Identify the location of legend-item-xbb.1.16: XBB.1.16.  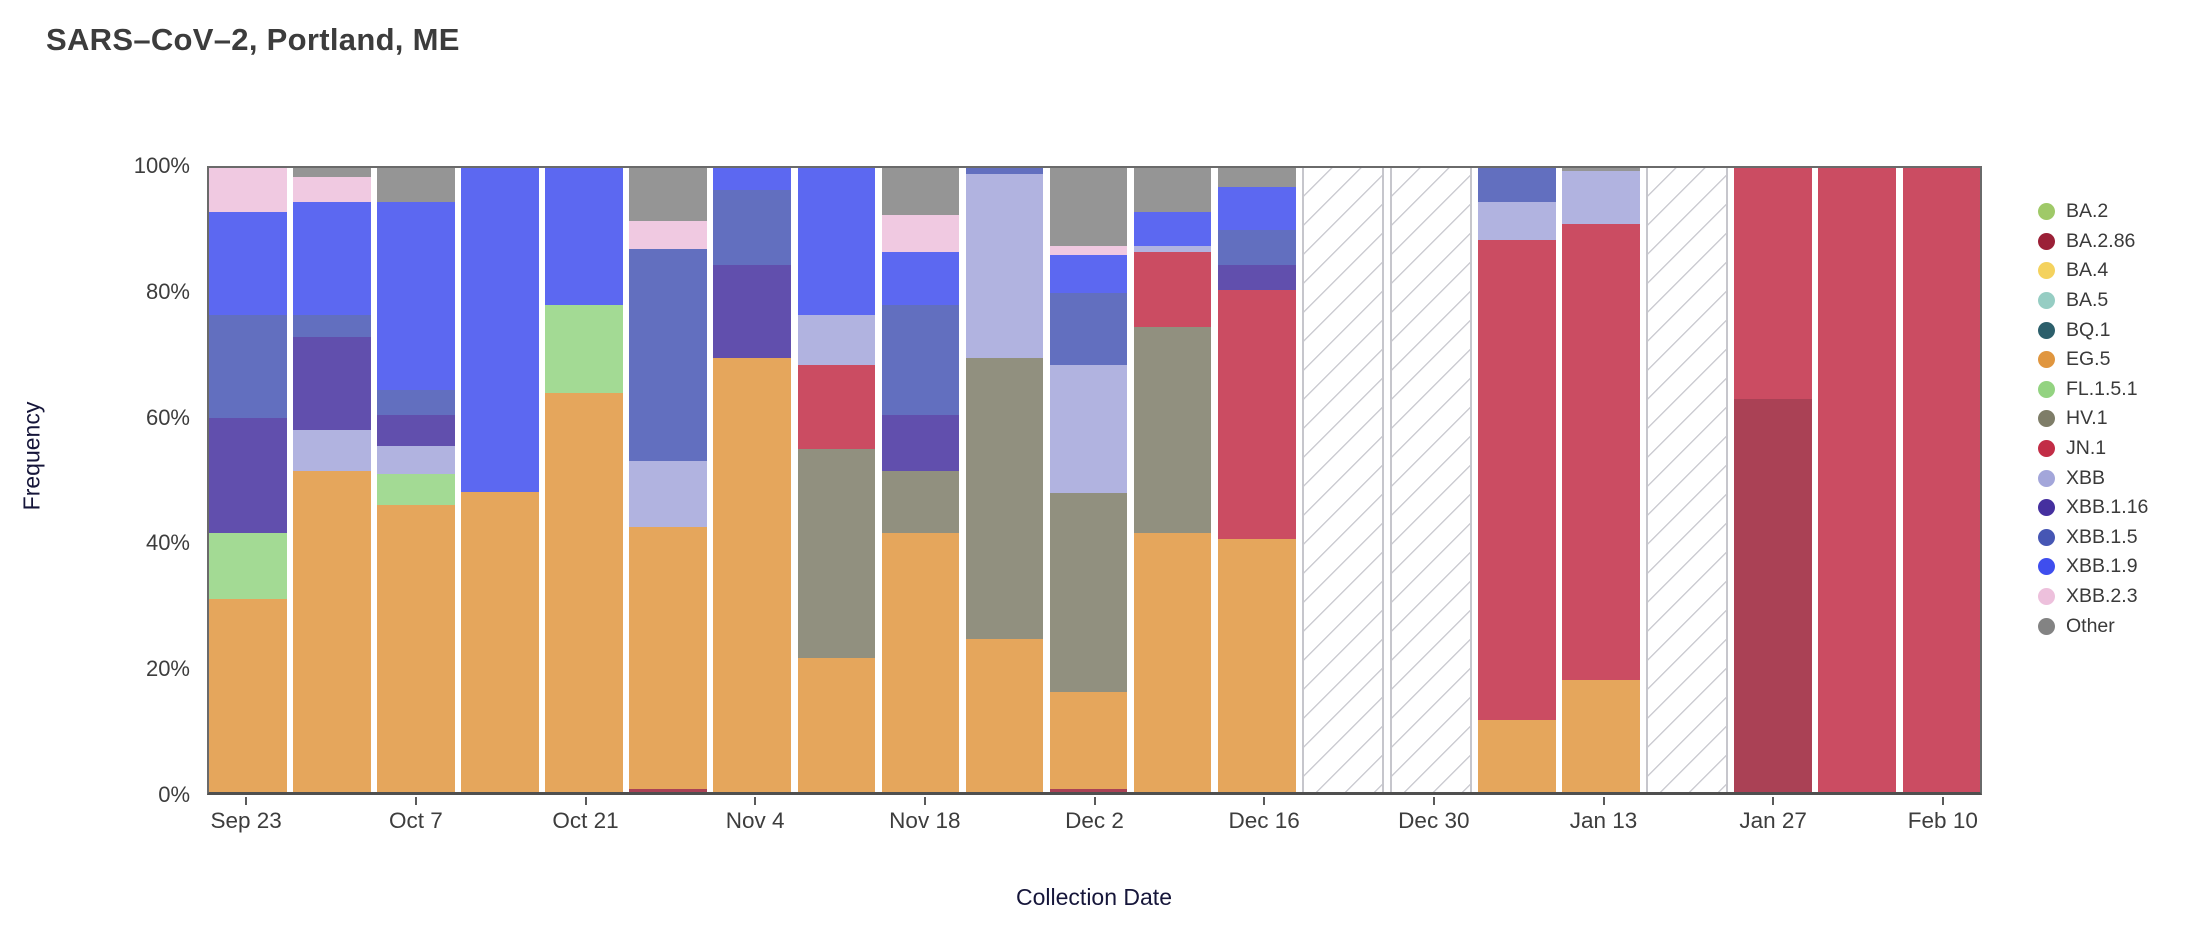
(2093, 508).